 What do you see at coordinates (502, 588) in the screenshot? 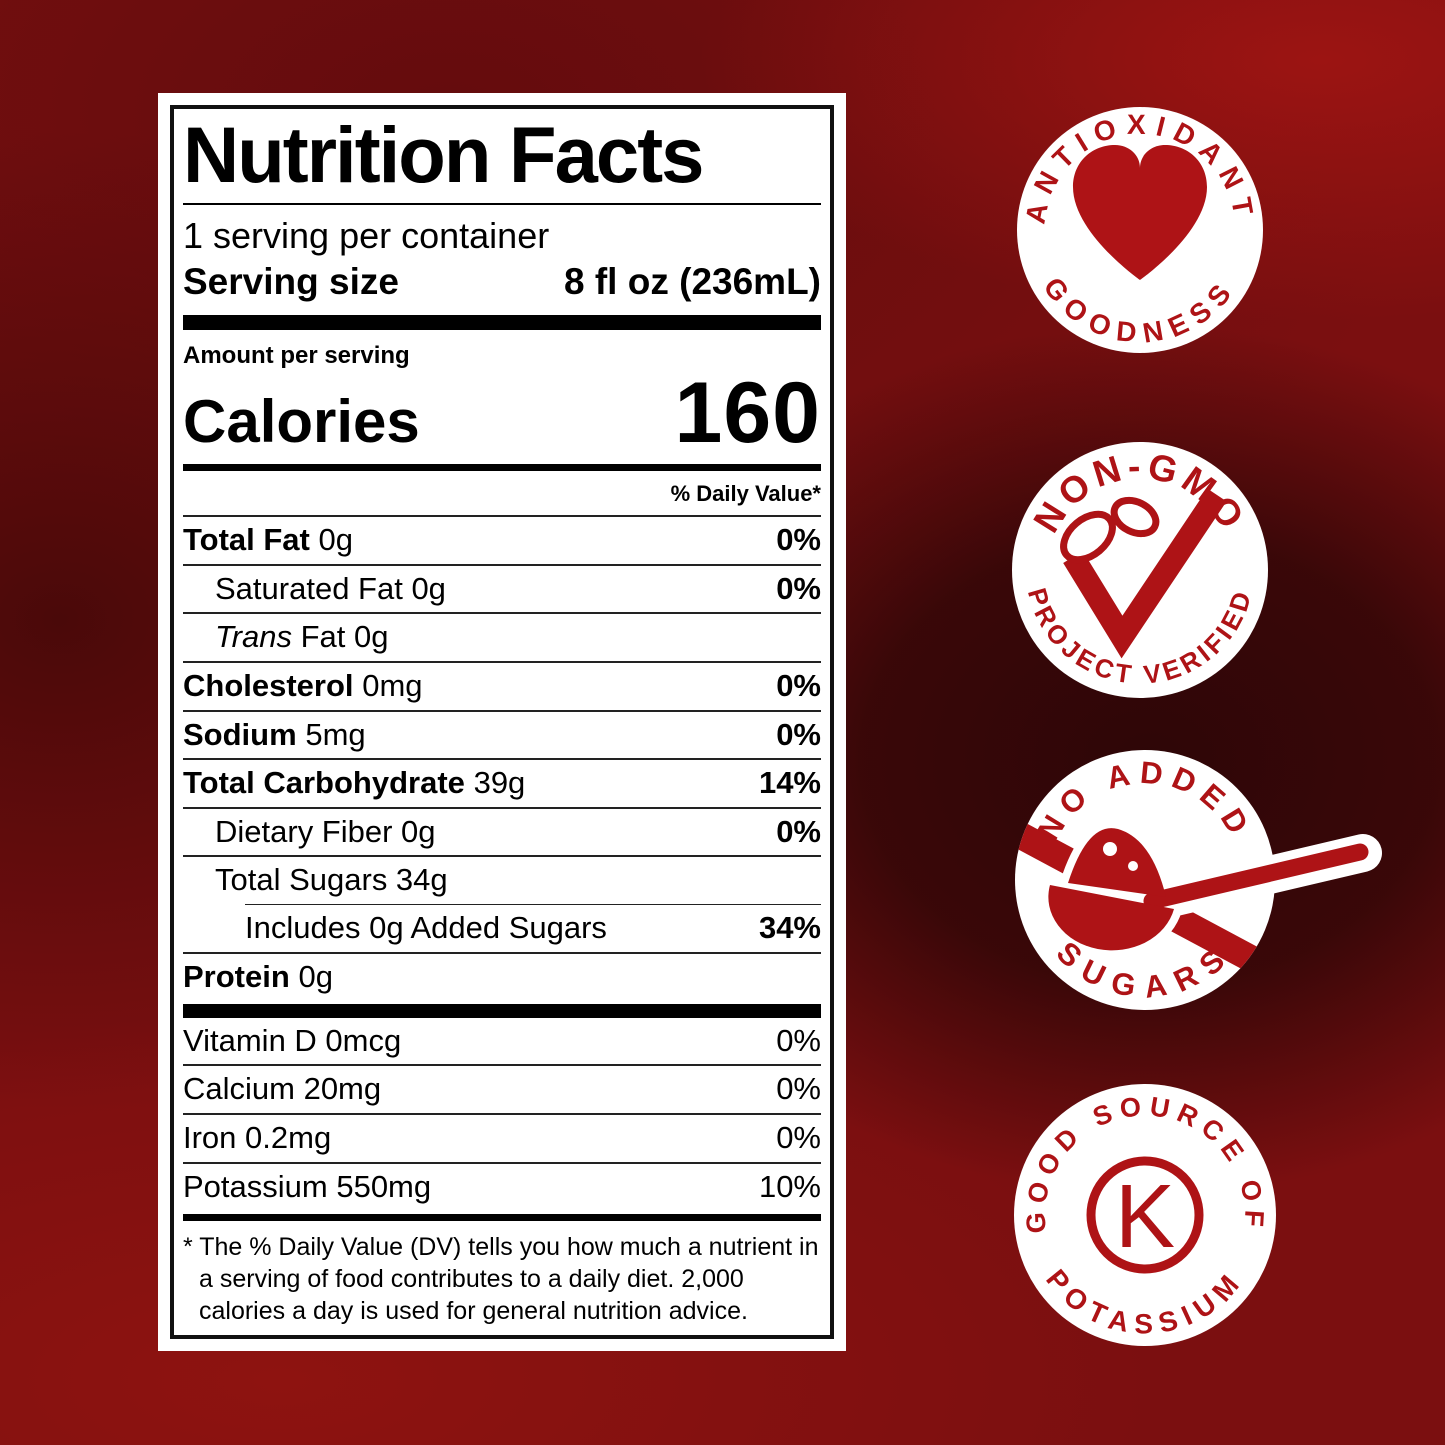
I see `nutrient-row-saturated-fat: Saturated Fat 0g 0%` at bounding box center [502, 588].